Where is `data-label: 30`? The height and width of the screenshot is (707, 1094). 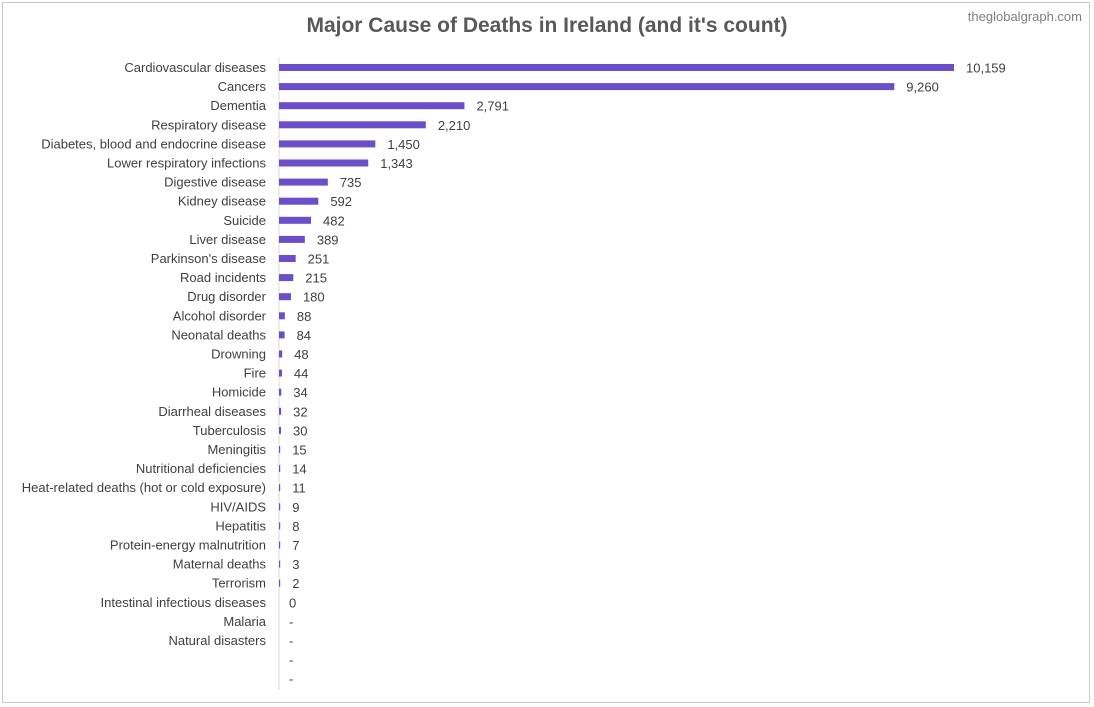
data-label: 30 is located at coordinates (300, 430).